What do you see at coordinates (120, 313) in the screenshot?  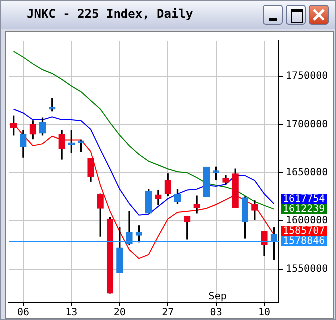 I see `x-tick-label: 20` at bounding box center [120, 313].